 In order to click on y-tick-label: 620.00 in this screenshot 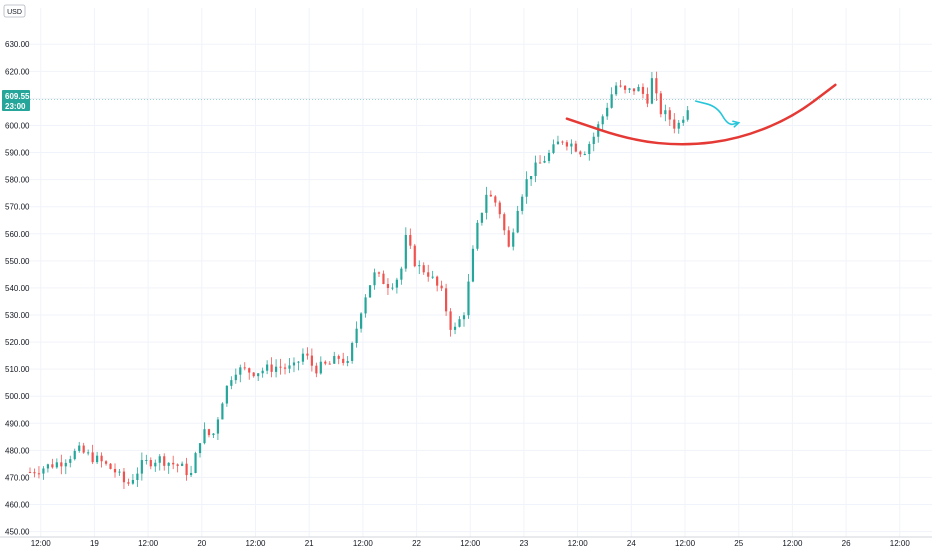, I will do `click(17, 71)`.